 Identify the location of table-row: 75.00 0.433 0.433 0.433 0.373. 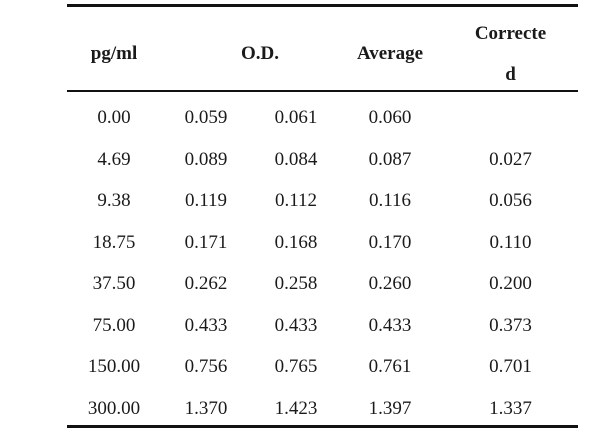
(322, 326).